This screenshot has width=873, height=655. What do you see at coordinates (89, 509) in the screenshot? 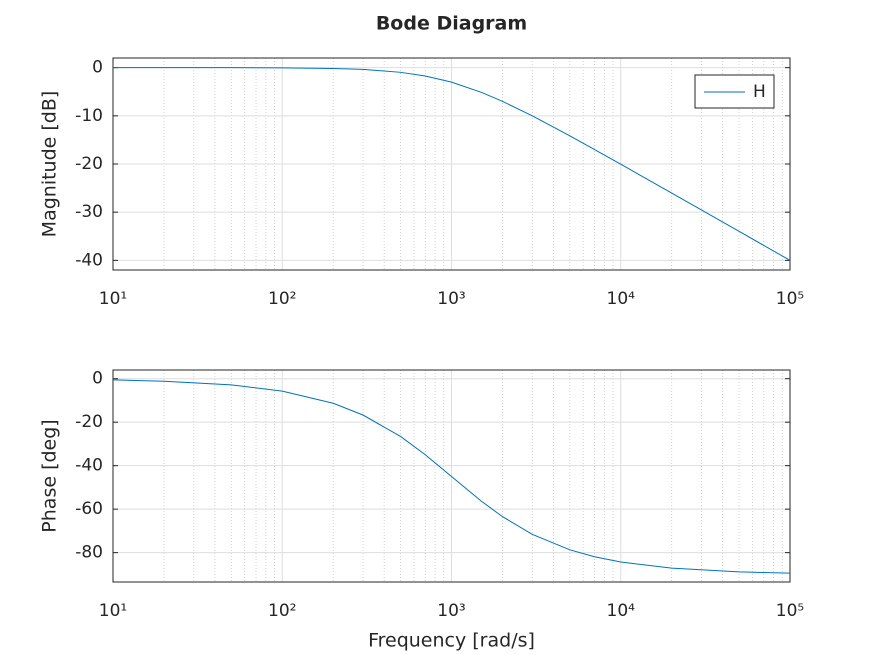
I see `y-tick-label: -60` at bounding box center [89, 509].